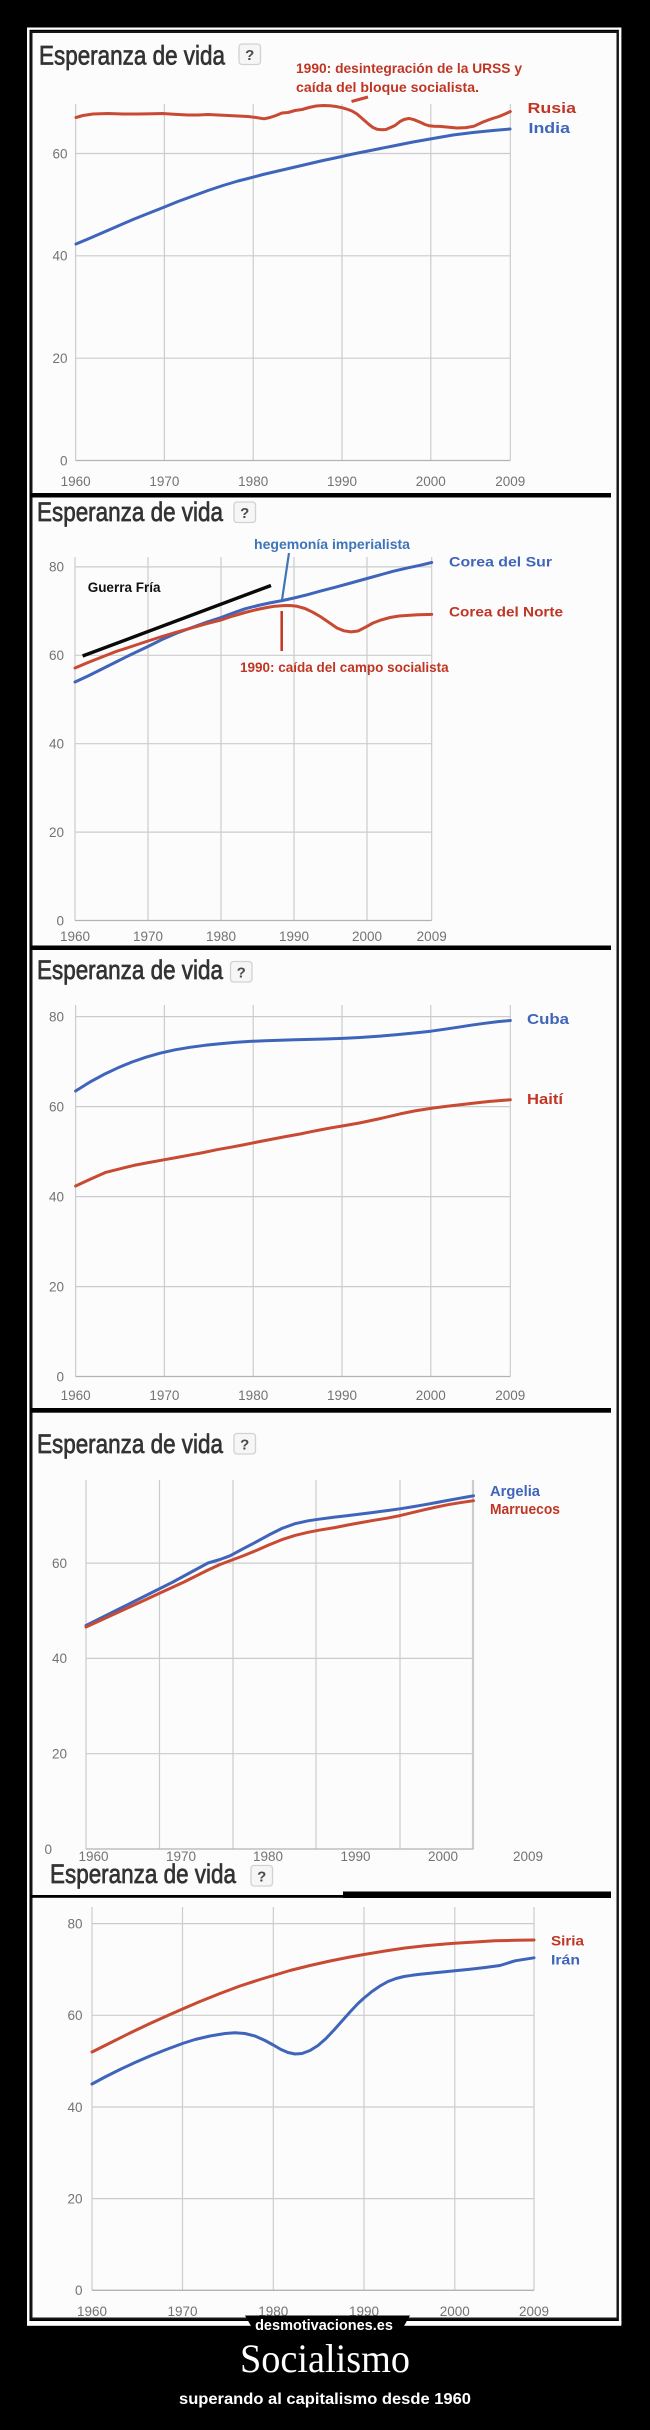 Image resolution: width=650 pixels, height=2430 pixels. Describe the element at coordinates (387, 87) in the screenshot. I see `svg-text: caída del bloque socialista.` at that location.